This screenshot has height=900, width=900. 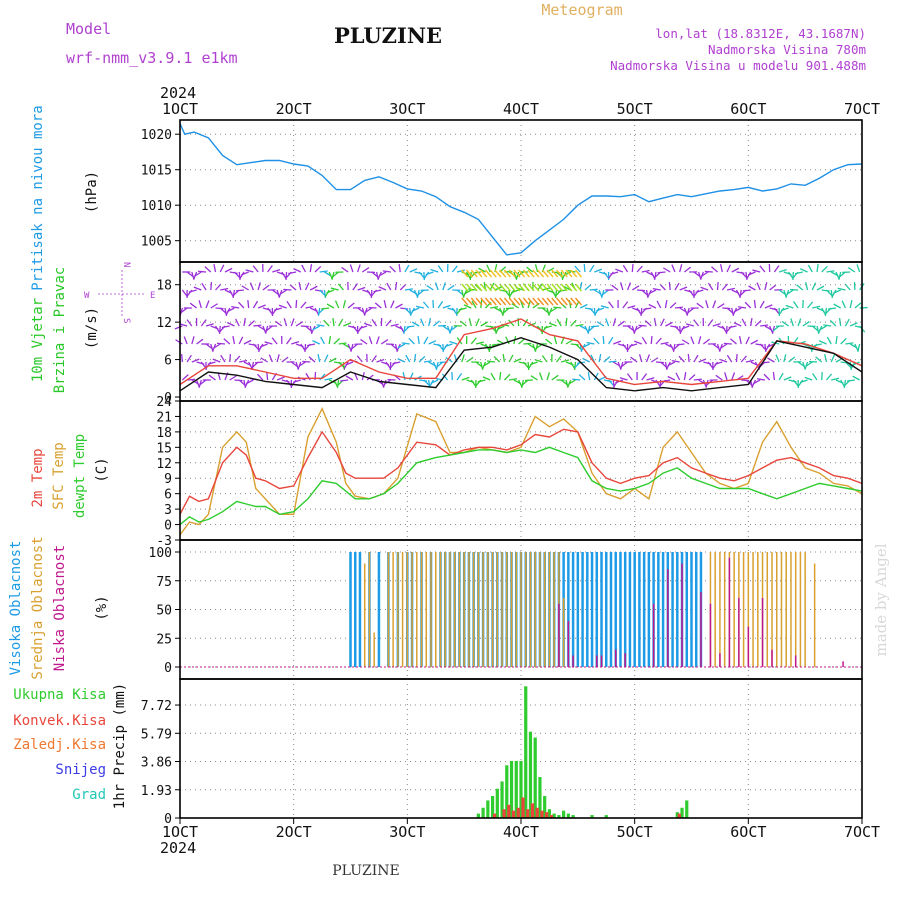 What do you see at coordinates (59, 475) in the screenshot?
I see `temp-ylabel-2: SFC Temp` at bounding box center [59, 475].